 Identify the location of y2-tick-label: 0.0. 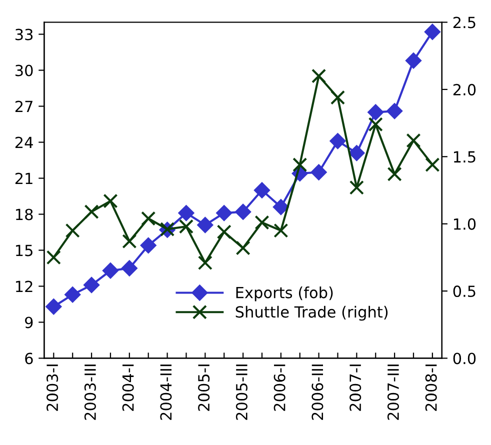
(464, 358).